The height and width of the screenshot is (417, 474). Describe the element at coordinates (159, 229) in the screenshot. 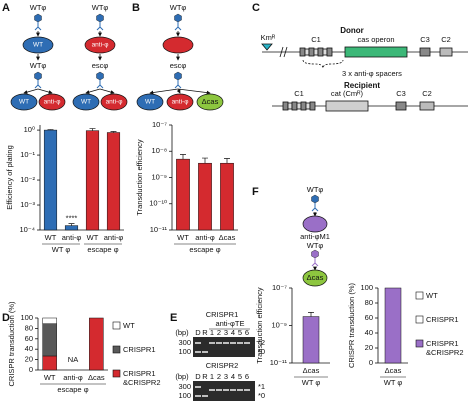

I see `y-tick-label: 10⁻¹¹` at that location.